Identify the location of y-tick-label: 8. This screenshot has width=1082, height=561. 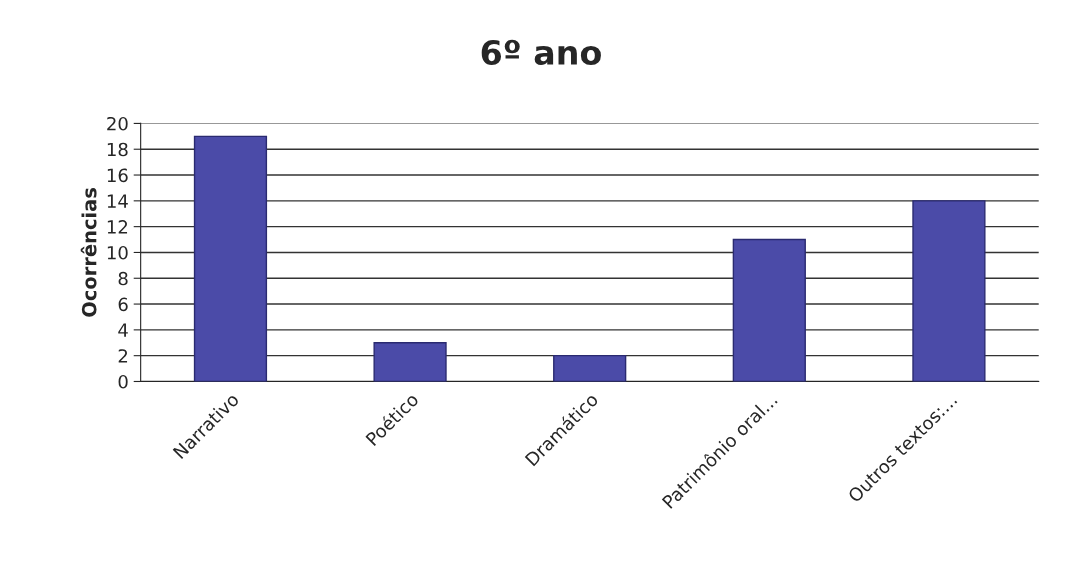
(123, 278).